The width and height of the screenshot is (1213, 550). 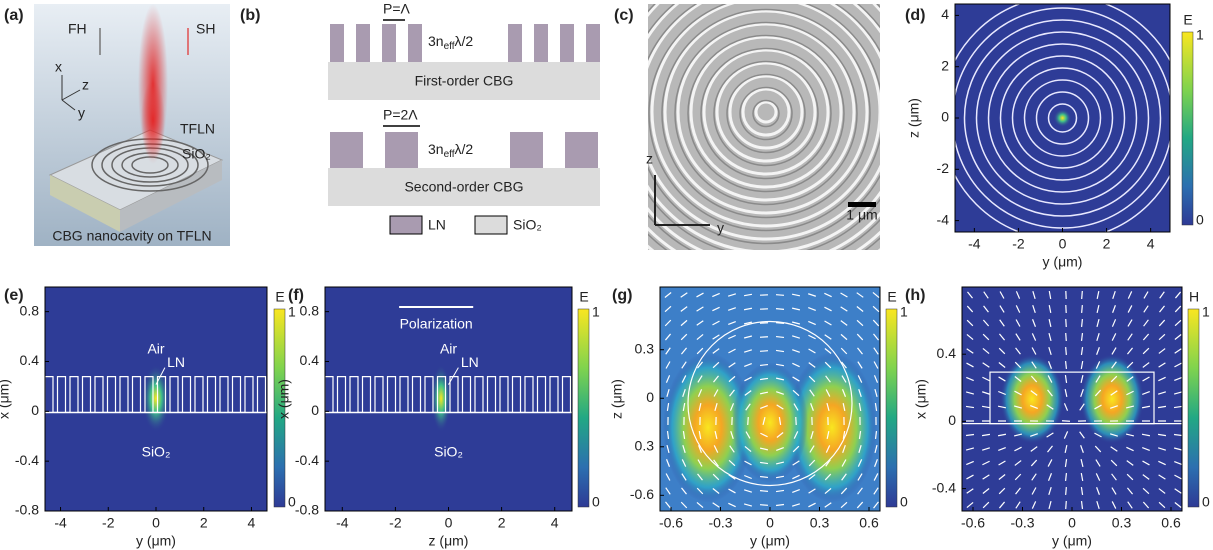 I want to click on grating-outline, so click(x=156, y=395).